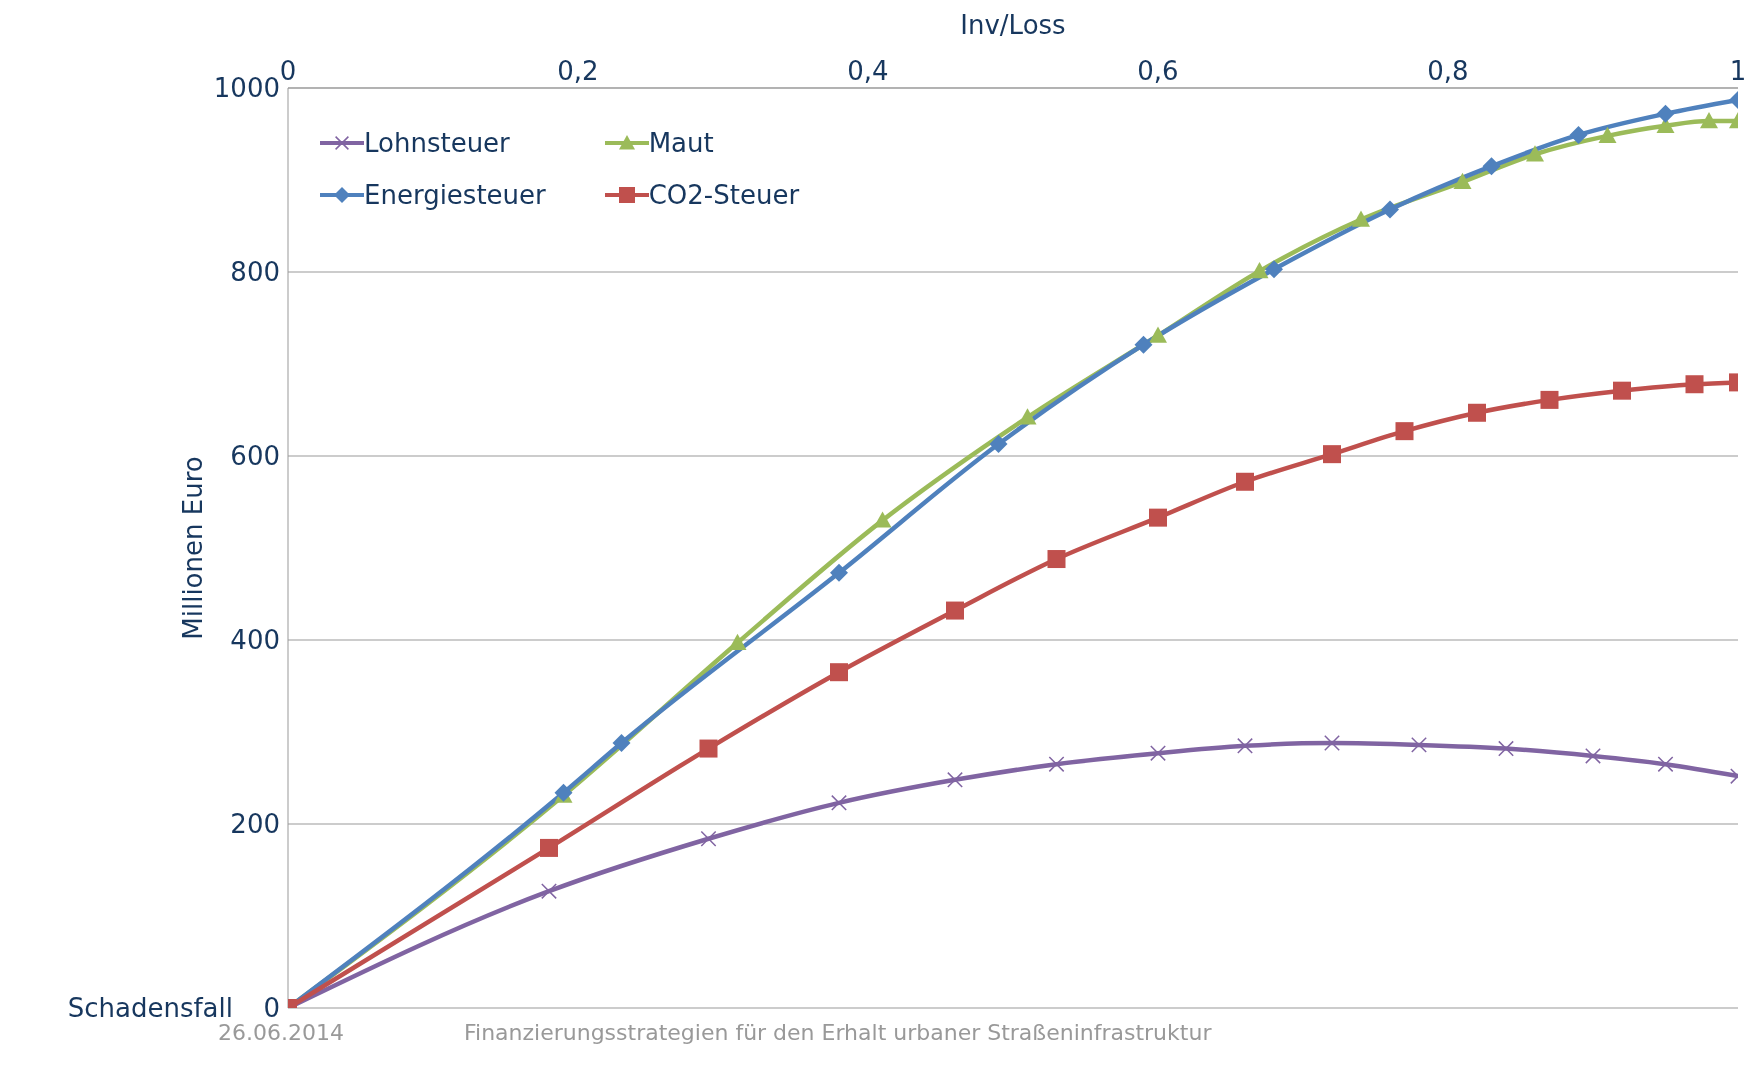 The image size is (1760, 1073). Describe the element at coordinates (1738, 71) in the screenshot. I see `x-tick-label: 1` at that location.